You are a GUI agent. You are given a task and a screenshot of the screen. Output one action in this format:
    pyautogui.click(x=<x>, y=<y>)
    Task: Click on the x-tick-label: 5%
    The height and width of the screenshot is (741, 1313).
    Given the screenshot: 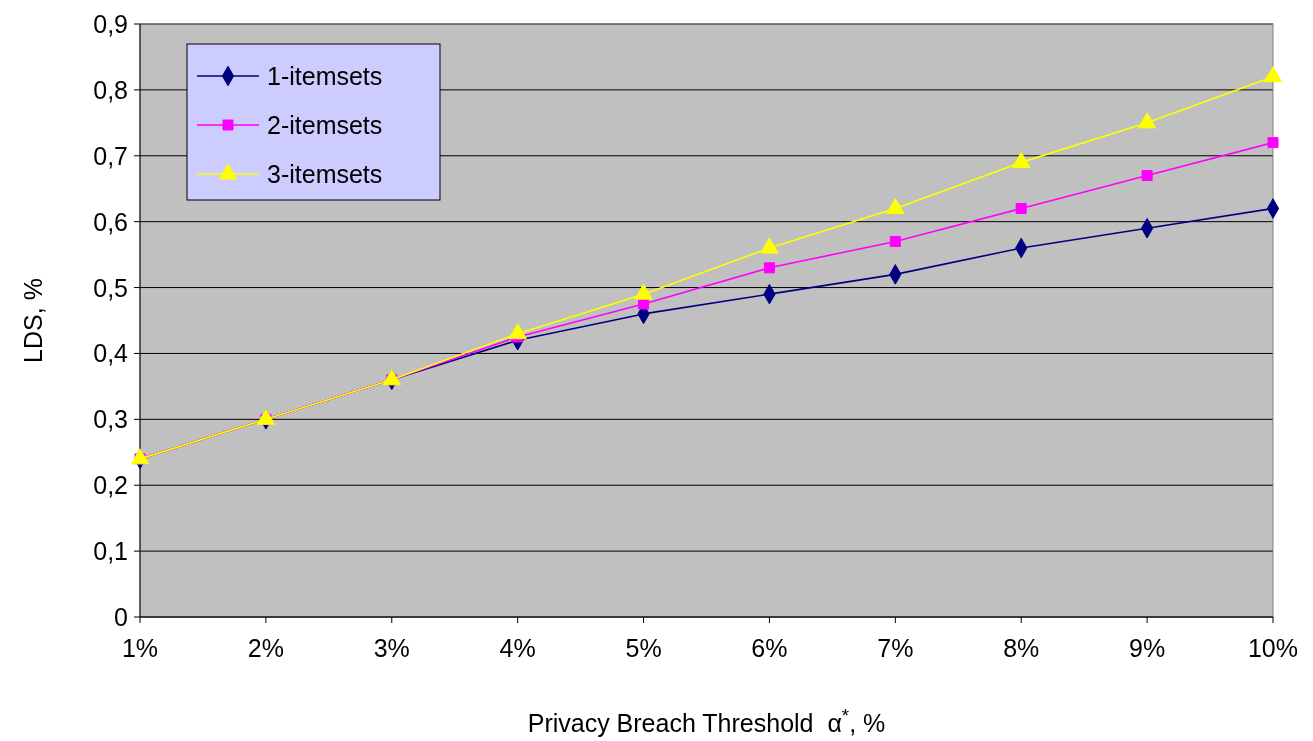 What is the action you would take?
    pyautogui.click(x=643, y=648)
    